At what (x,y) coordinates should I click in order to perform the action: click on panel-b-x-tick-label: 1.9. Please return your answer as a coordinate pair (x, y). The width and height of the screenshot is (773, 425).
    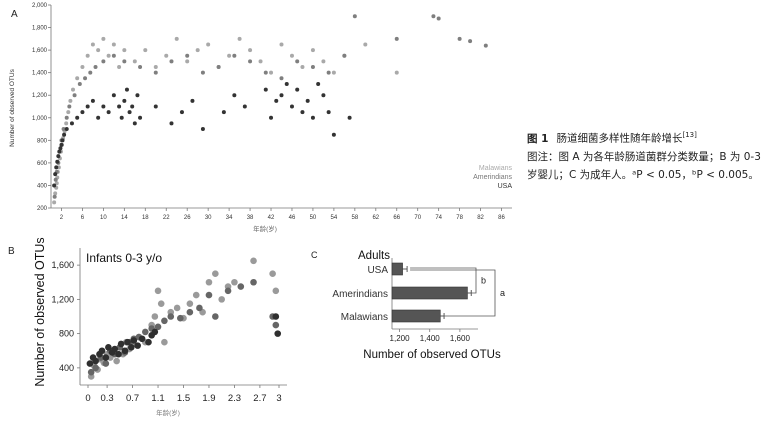
    Looking at the image, I should click on (208, 398).